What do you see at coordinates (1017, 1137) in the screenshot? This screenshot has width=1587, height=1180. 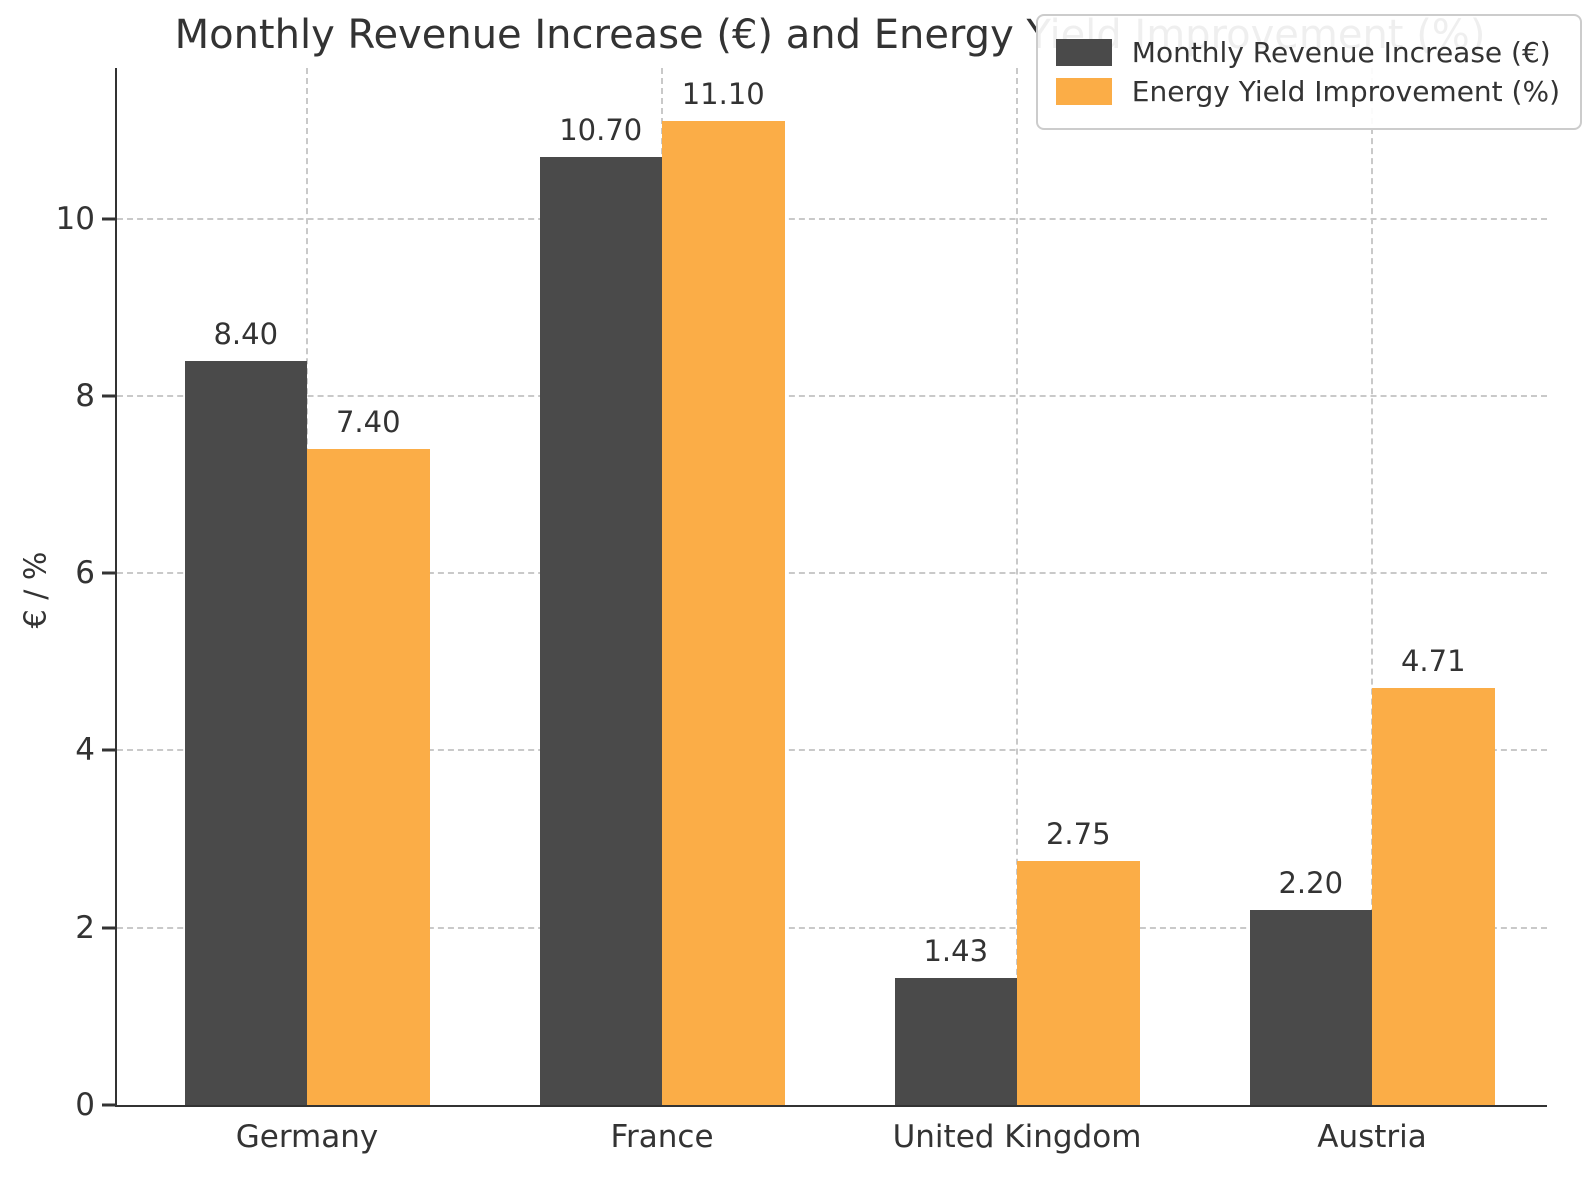 I see `x-tick-label: United Kingdom` at bounding box center [1017, 1137].